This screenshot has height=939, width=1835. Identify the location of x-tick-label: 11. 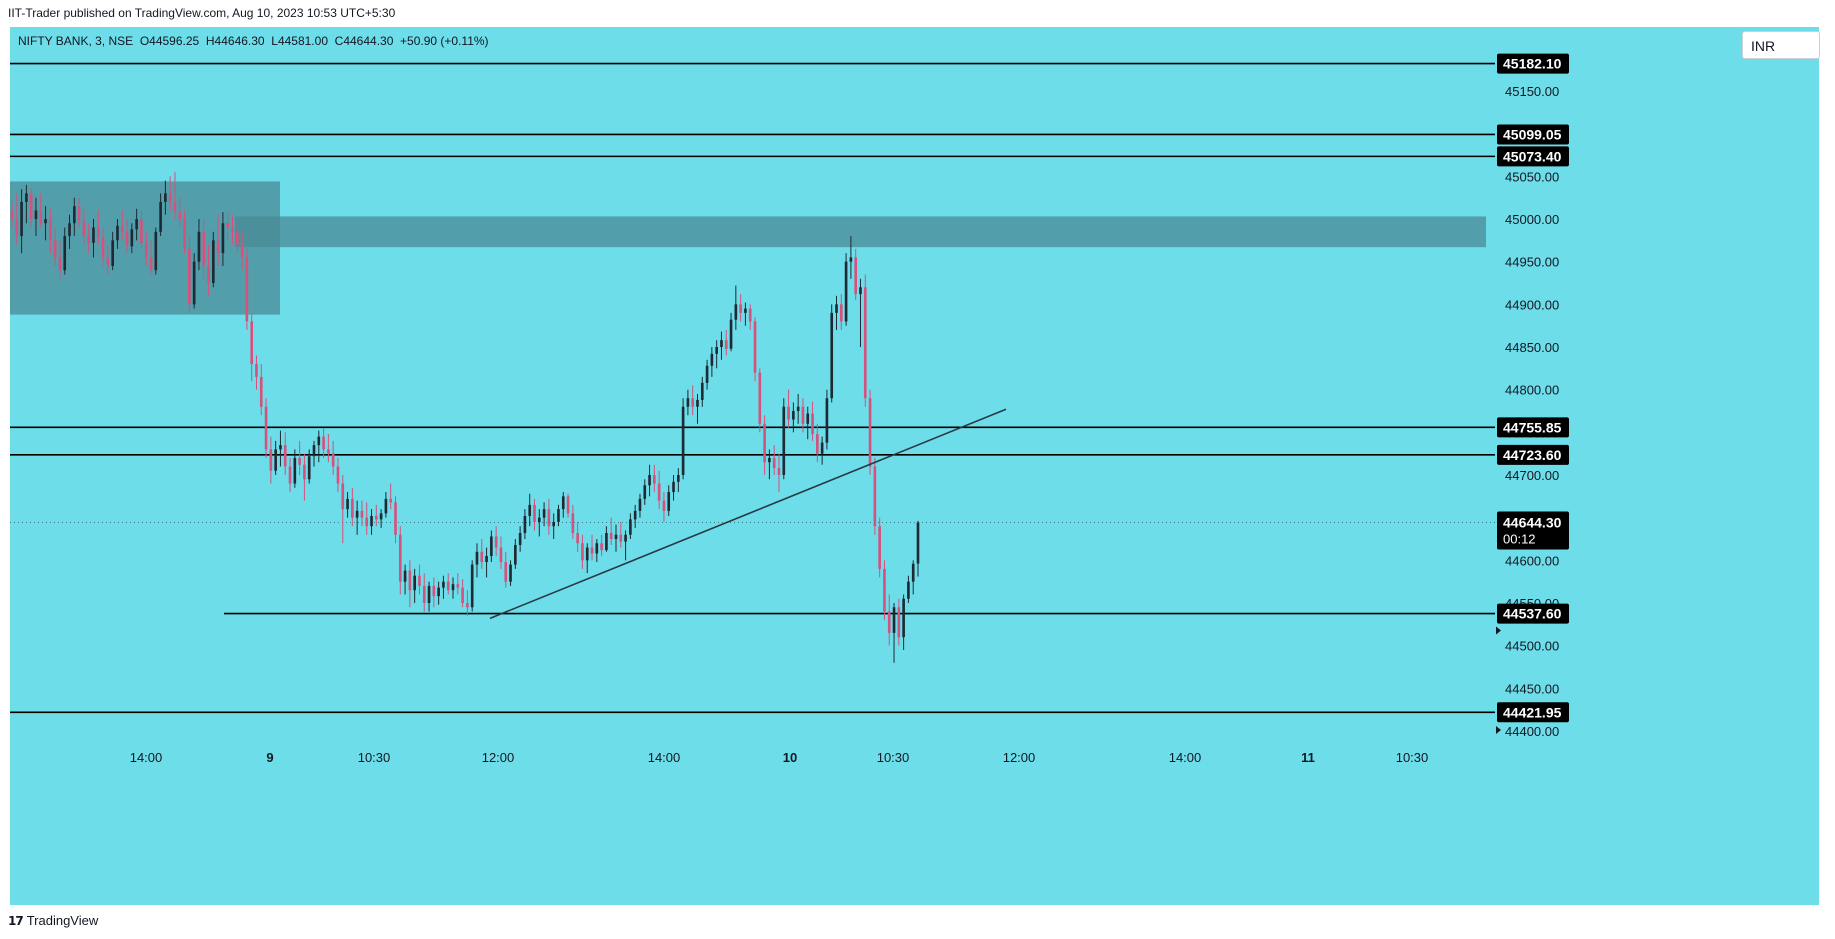
(1308, 757).